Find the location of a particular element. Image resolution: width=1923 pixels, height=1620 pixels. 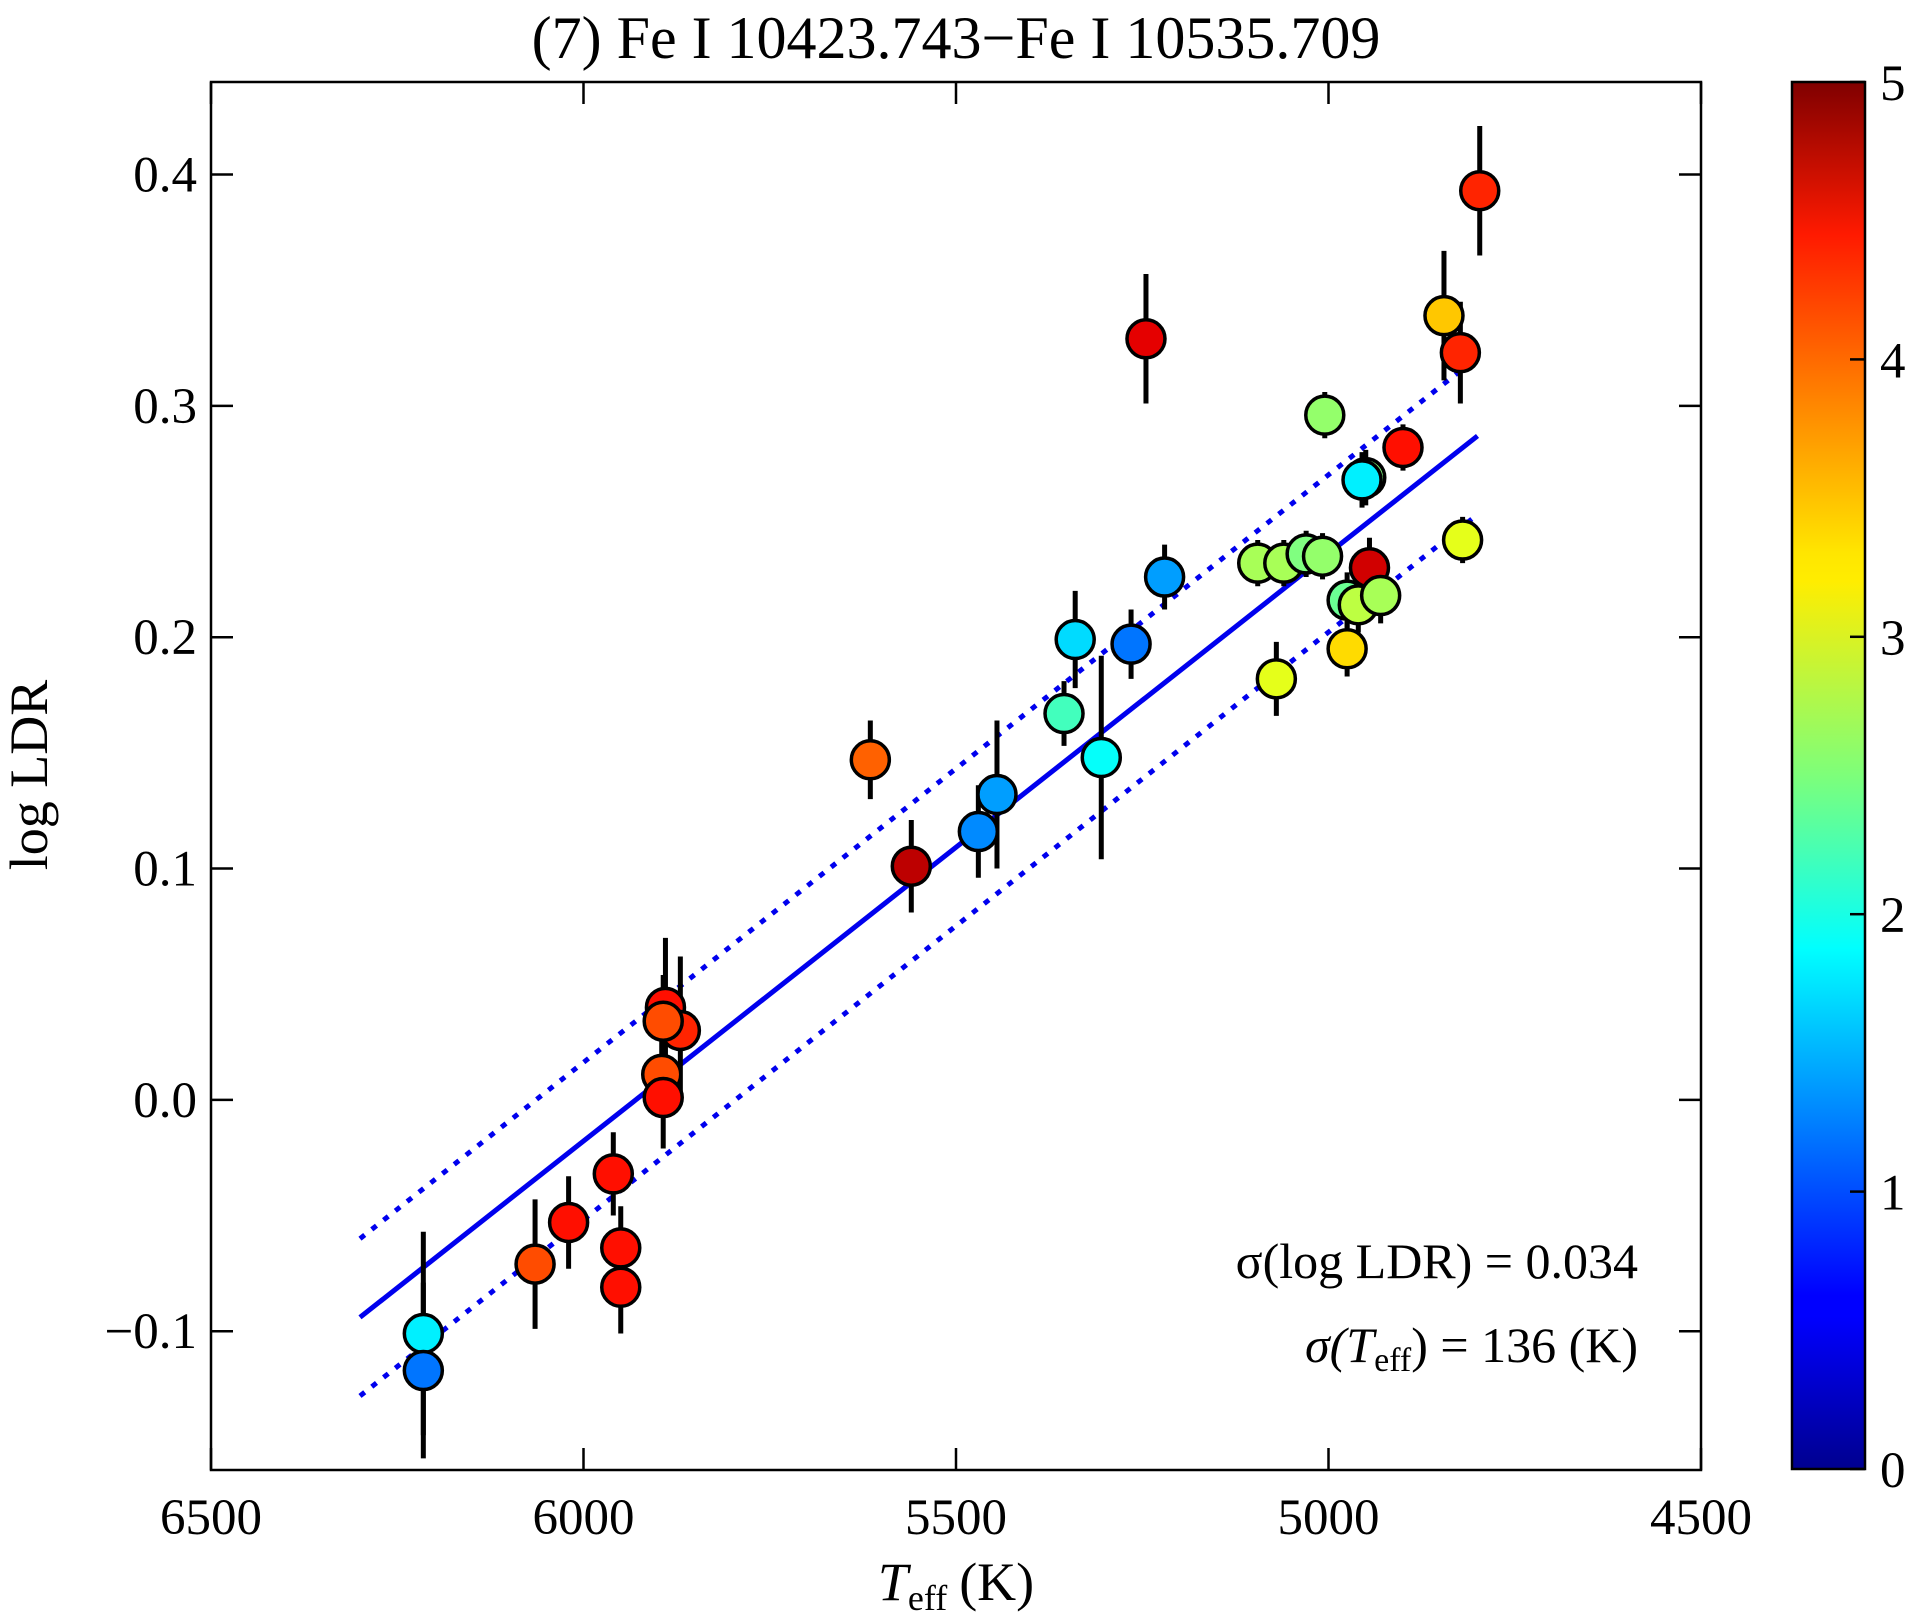

colorbar-tick-label: 1 is located at coordinates (1893, 1194).